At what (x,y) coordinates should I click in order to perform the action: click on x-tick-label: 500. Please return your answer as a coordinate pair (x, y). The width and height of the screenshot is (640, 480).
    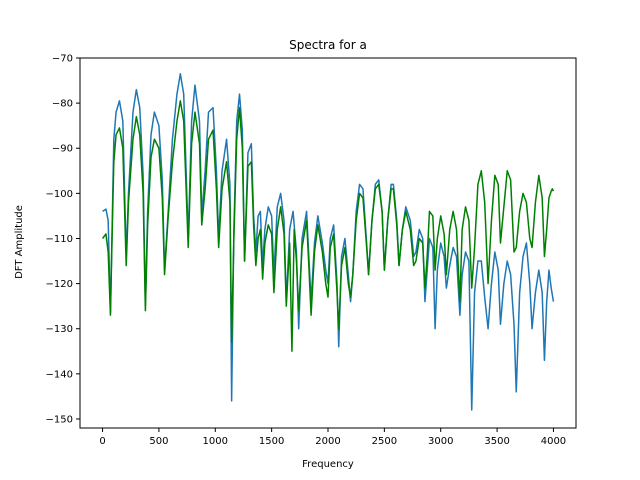
    Looking at the image, I should click on (158, 441).